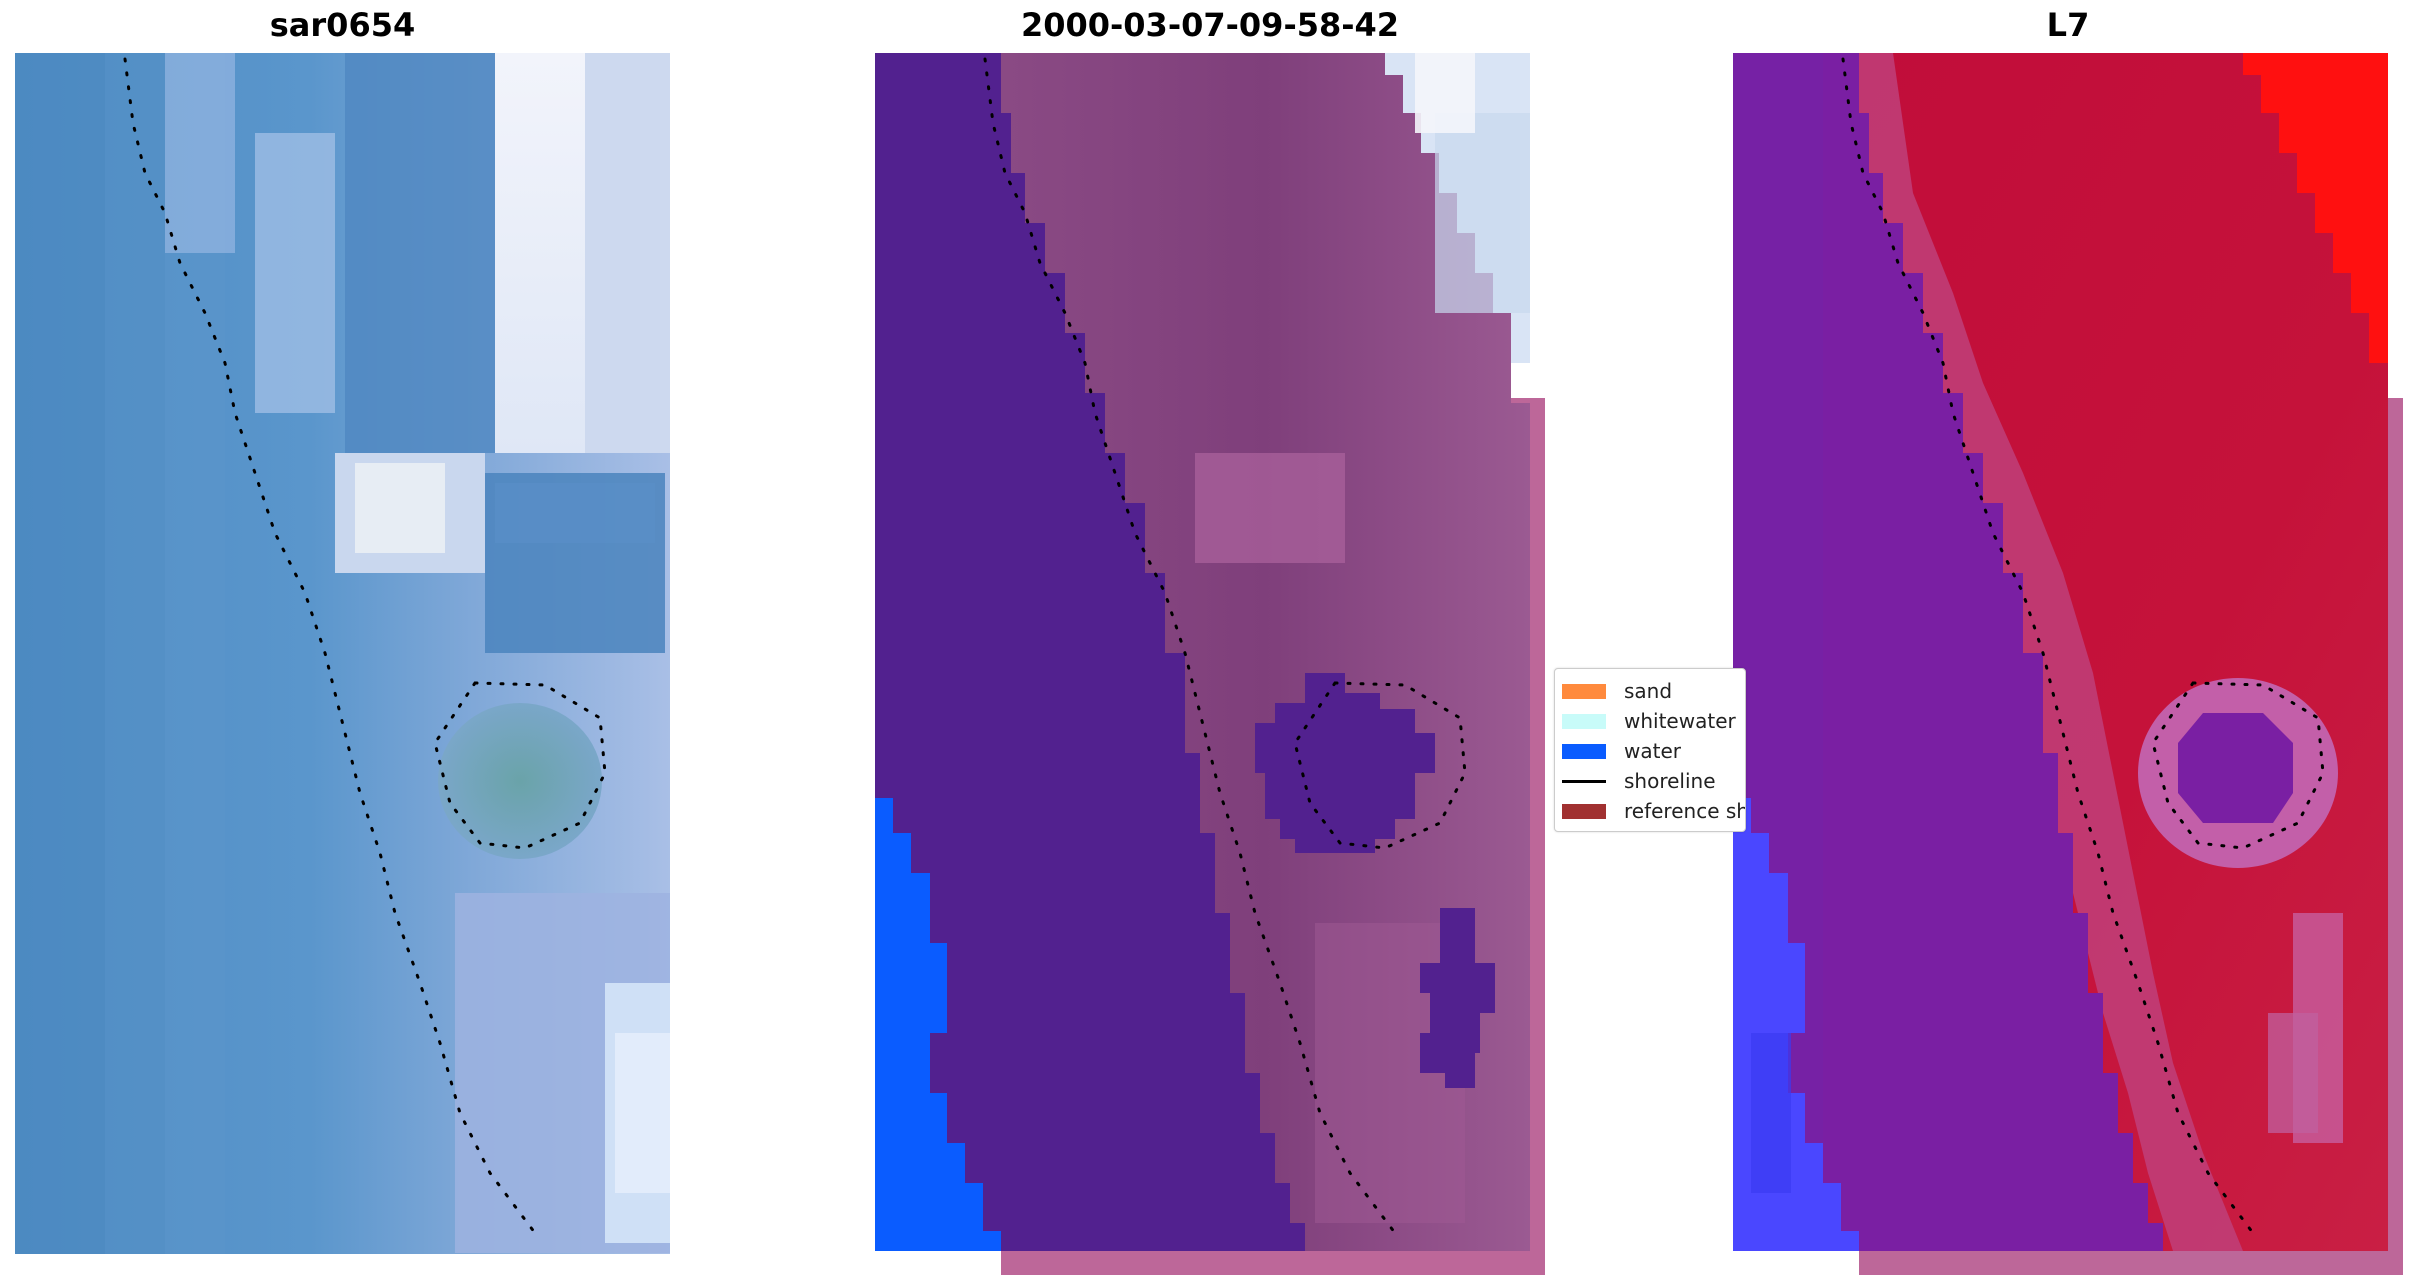 The height and width of the screenshot is (1283, 2416). I want to click on panel-title-rgb: sar0654, so click(342, 25).